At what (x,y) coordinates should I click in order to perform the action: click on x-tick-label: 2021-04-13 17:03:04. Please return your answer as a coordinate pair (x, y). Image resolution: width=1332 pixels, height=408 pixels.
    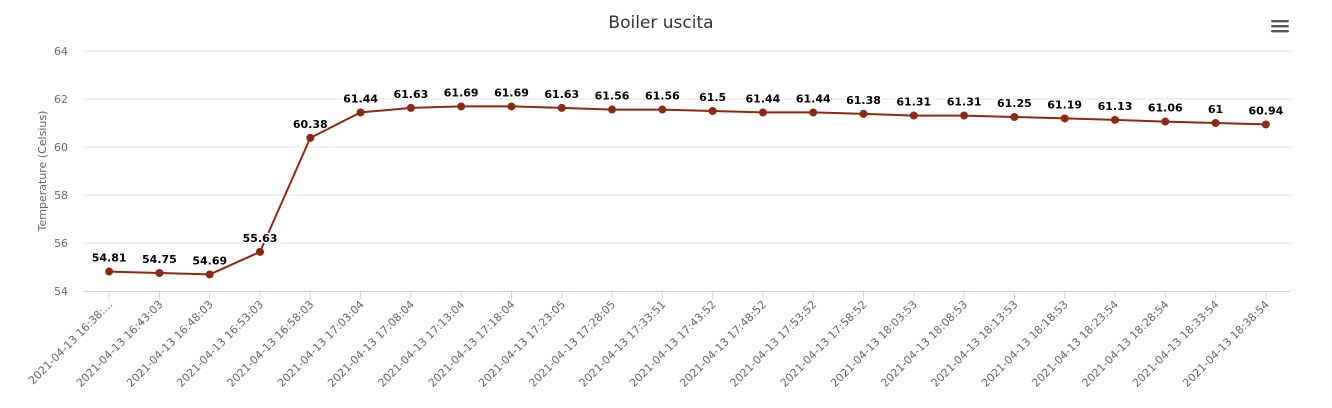
    Looking at the image, I should click on (321, 344).